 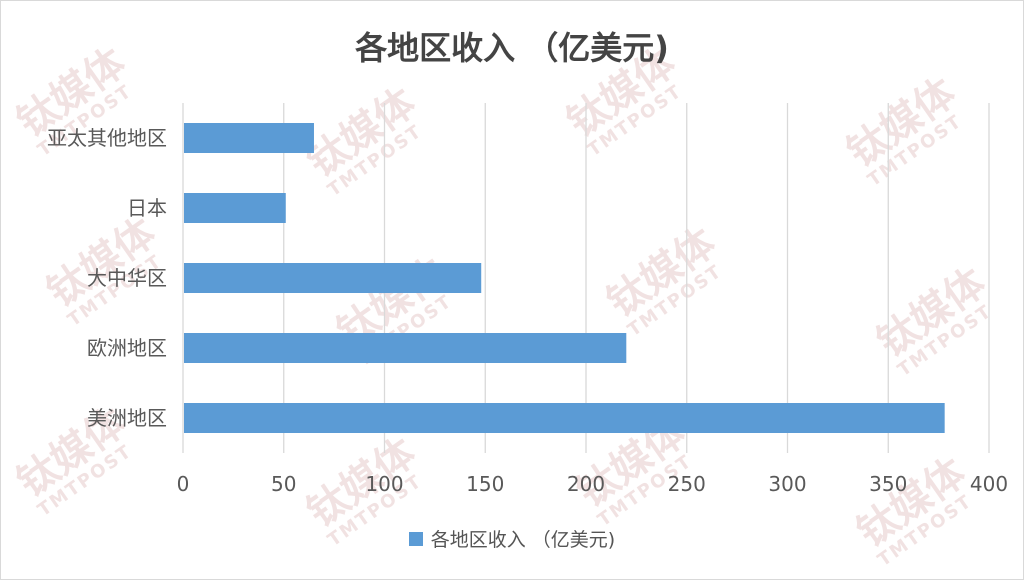 What do you see at coordinates (888, 484) in the screenshot?
I see `x-tick-label: 350` at bounding box center [888, 484].